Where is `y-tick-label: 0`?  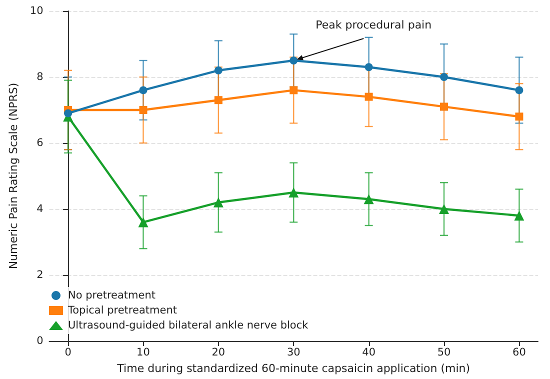
y-tick-label: 0 is located at coordinates (40, 341).